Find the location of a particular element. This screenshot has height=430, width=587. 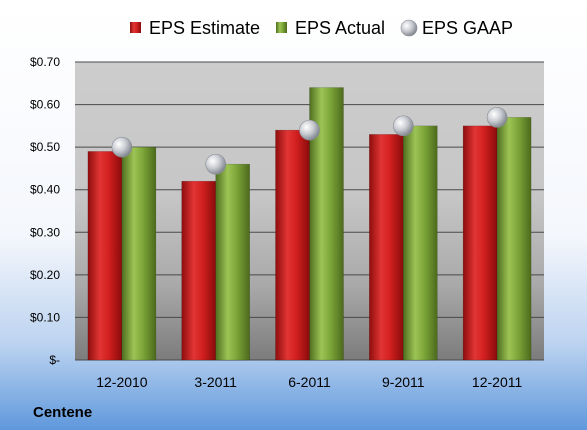

x-tick-label: 6-2011 is located at coordinates (309, 382).